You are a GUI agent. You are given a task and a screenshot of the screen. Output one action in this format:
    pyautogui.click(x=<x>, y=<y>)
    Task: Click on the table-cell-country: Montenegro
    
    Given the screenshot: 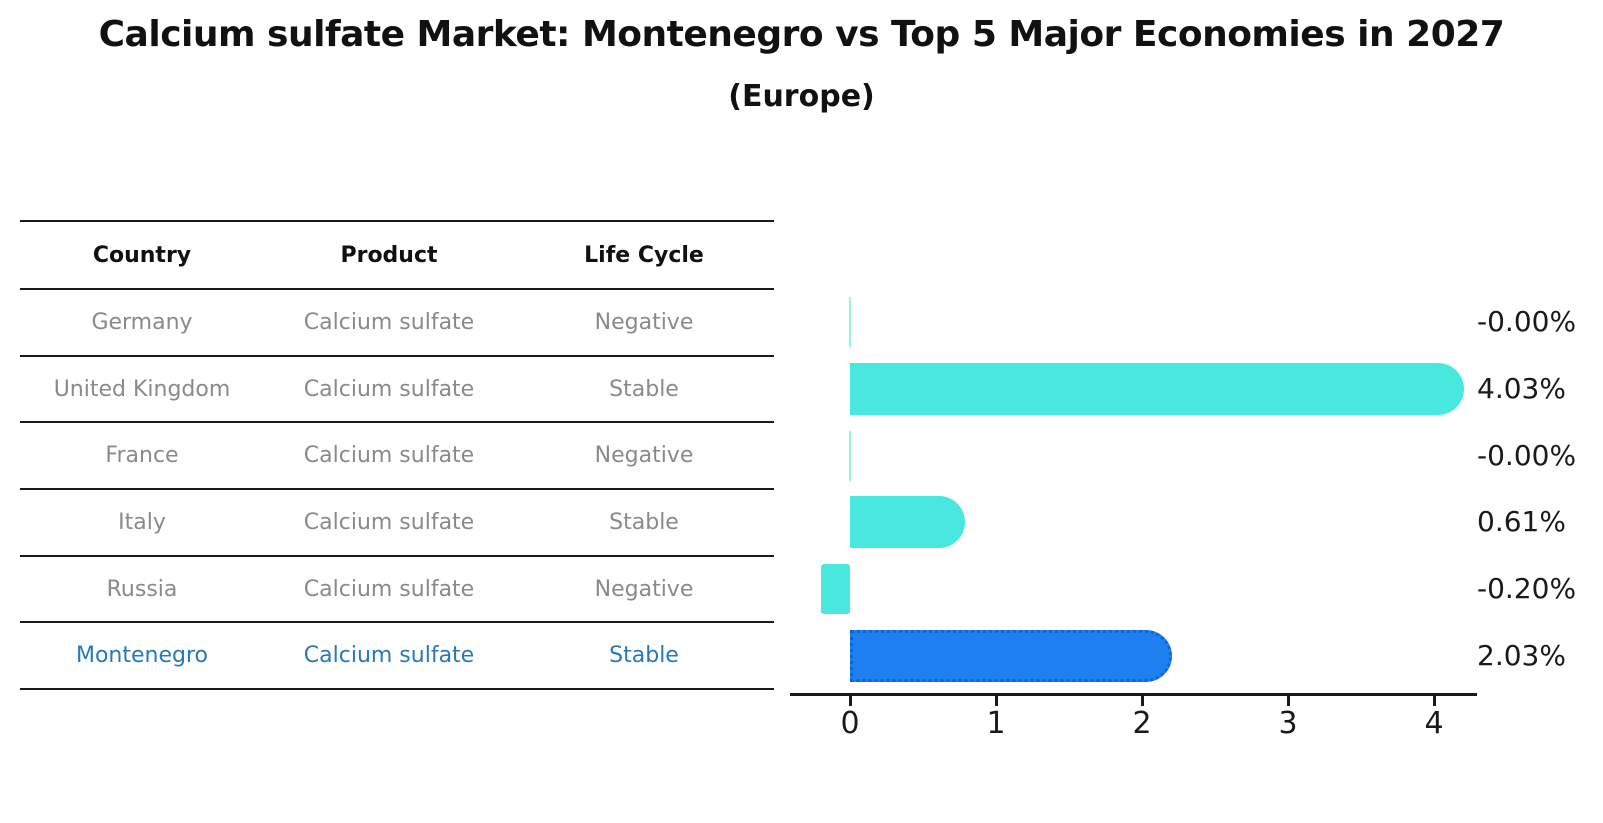 What is the action you would take?
    pyautogui.click(x=141, y=656)
    